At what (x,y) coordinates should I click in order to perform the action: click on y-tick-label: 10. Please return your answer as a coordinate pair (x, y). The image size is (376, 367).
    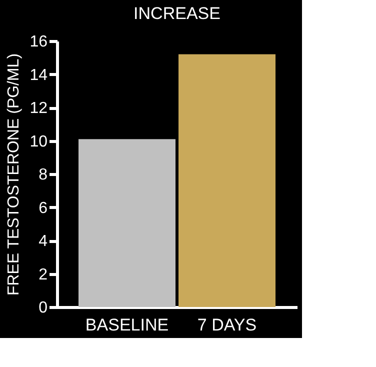
    Looking at the image, I should click on (39, 141).